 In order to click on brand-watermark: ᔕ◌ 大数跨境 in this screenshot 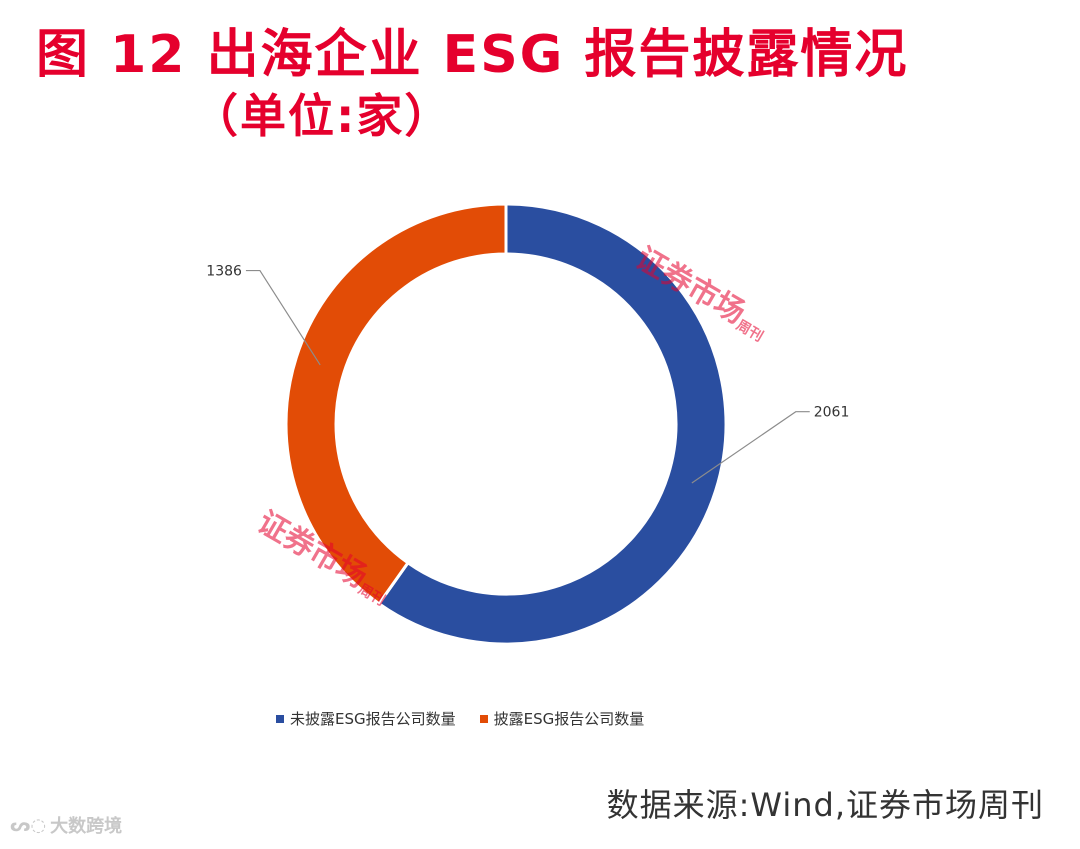, I will do `click(66, 825)`.